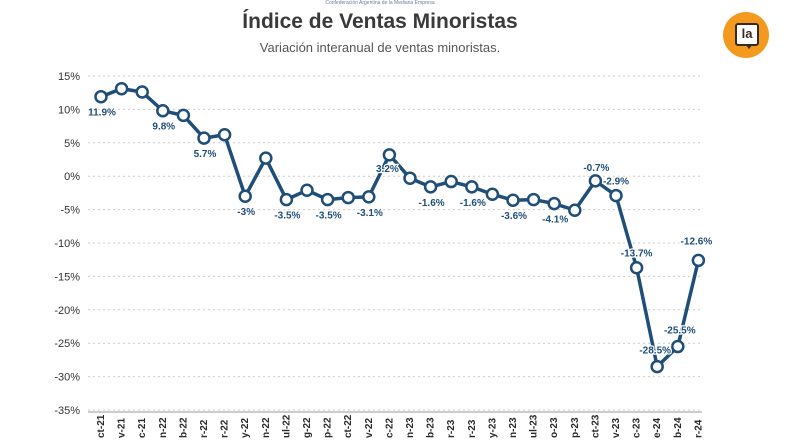 This screenshot has height=445, width=800. I want to click on brand-logo: la, so click(746, 35).